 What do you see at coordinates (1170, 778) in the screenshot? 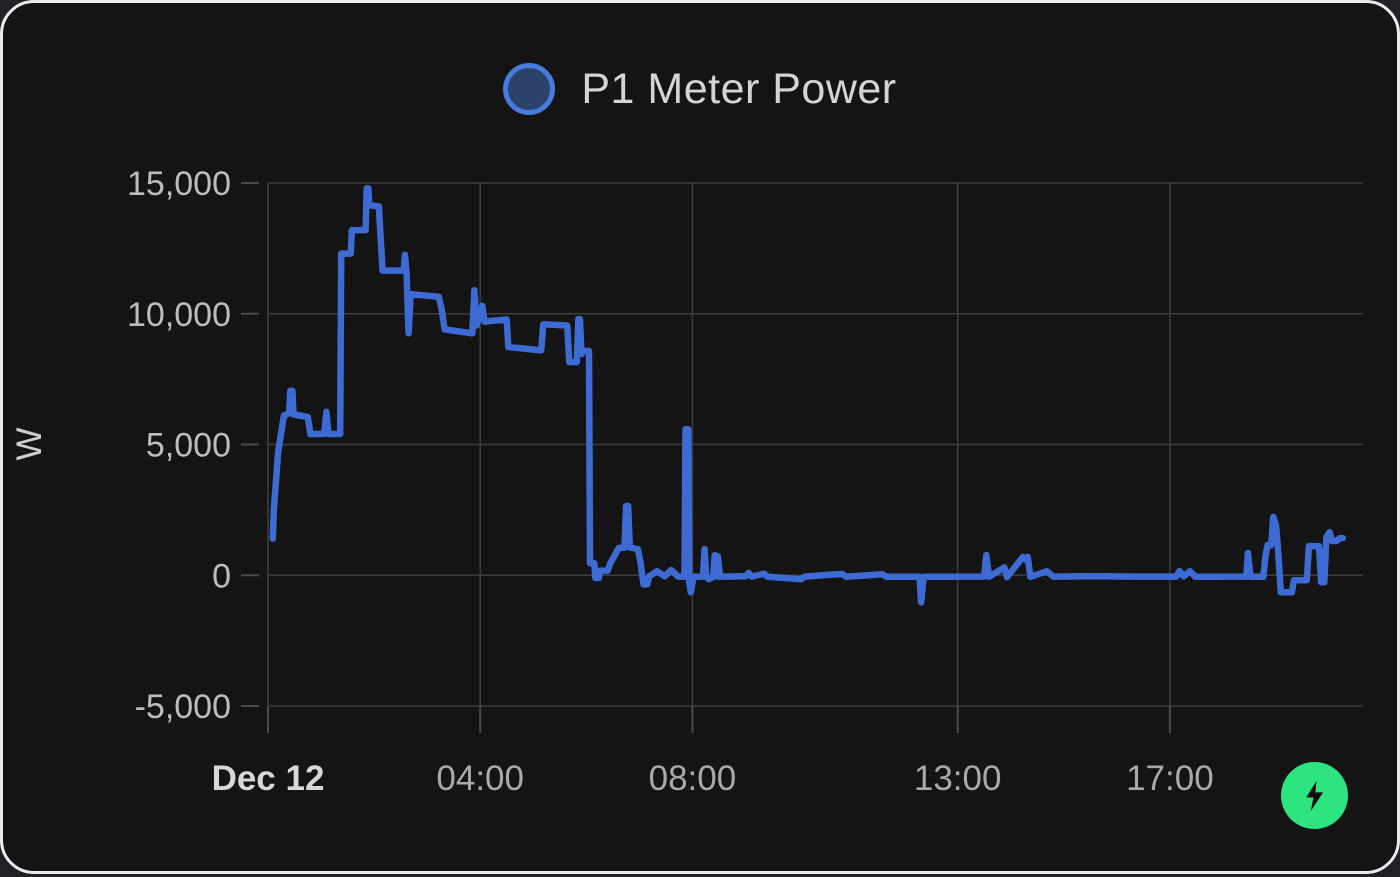
I see `x-axis-label: 17:00` at bounding box center [1170, 778].